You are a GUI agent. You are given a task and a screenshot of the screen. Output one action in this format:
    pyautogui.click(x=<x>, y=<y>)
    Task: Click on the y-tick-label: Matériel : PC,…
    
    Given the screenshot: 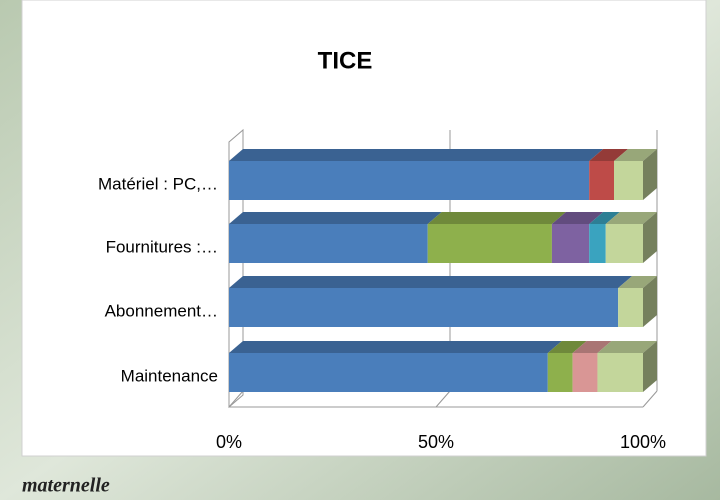 What is the action you would take?
    pyautogui.click(x=158, y=183)
    